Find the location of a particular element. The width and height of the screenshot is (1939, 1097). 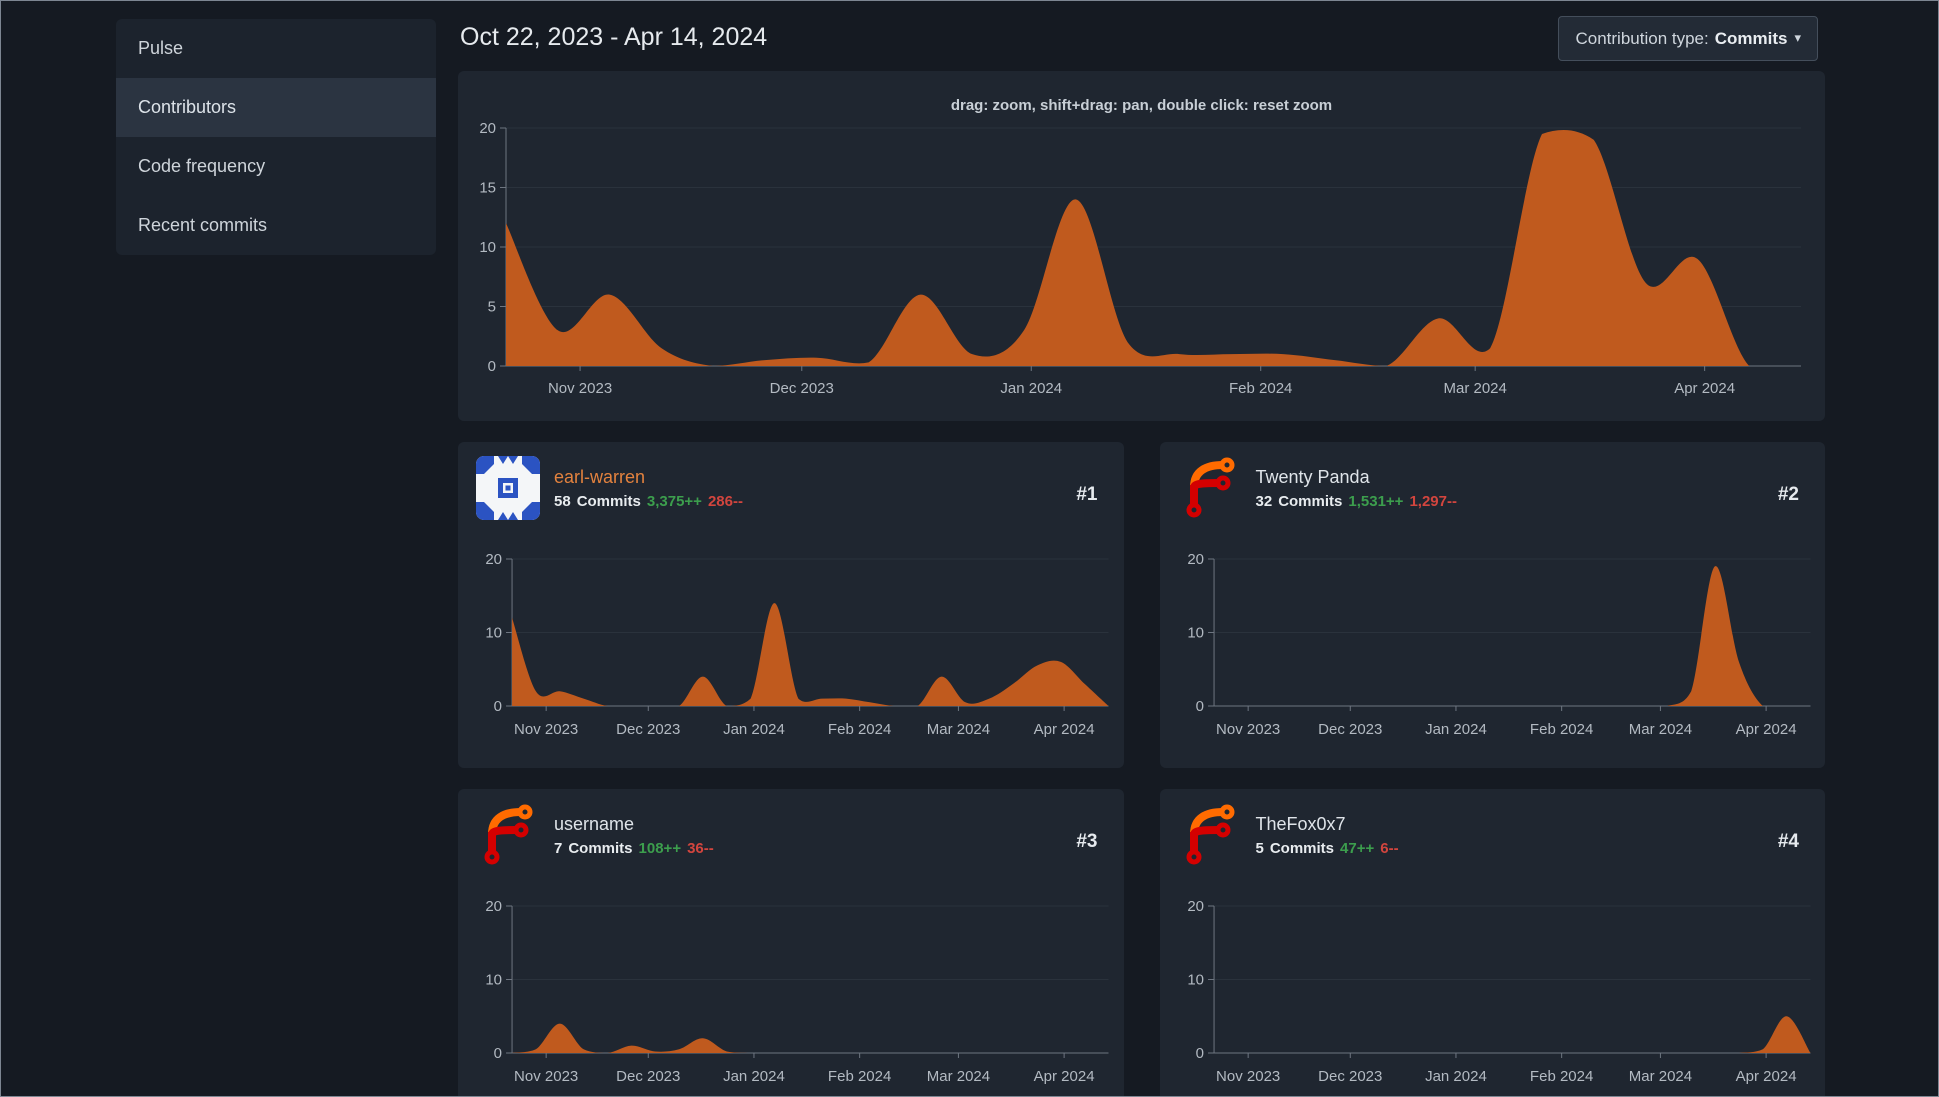

svg-text: 5 is located at coordinates (492, 307).